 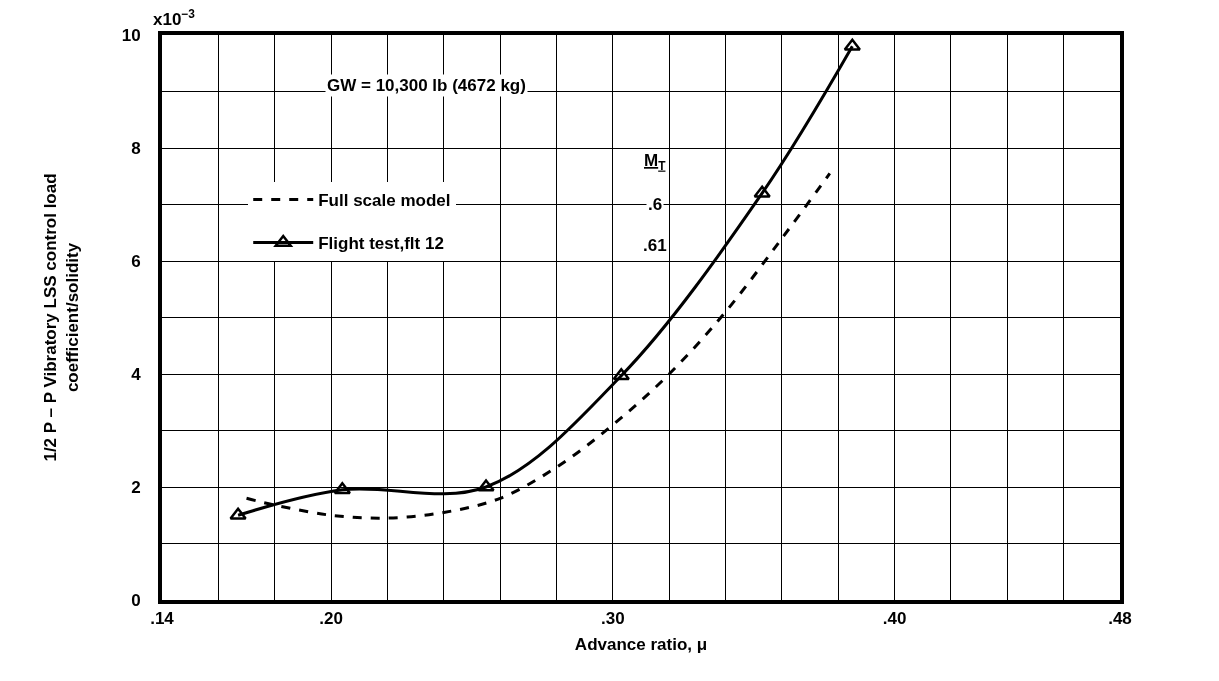 I want to click on y-tick-label: 6, so click(x=136, y=261).